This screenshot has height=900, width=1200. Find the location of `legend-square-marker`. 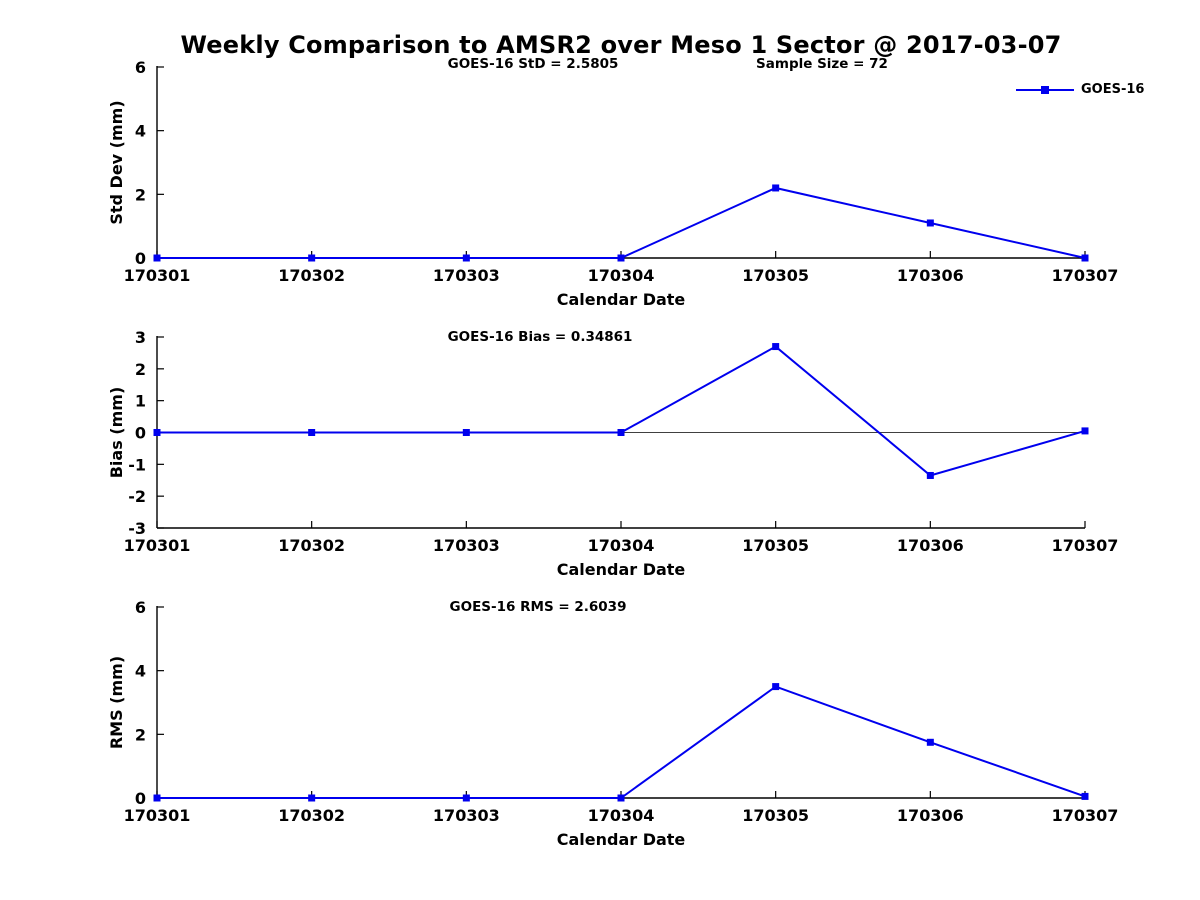

legend-square-marker is located at coordinates (1045, 89).